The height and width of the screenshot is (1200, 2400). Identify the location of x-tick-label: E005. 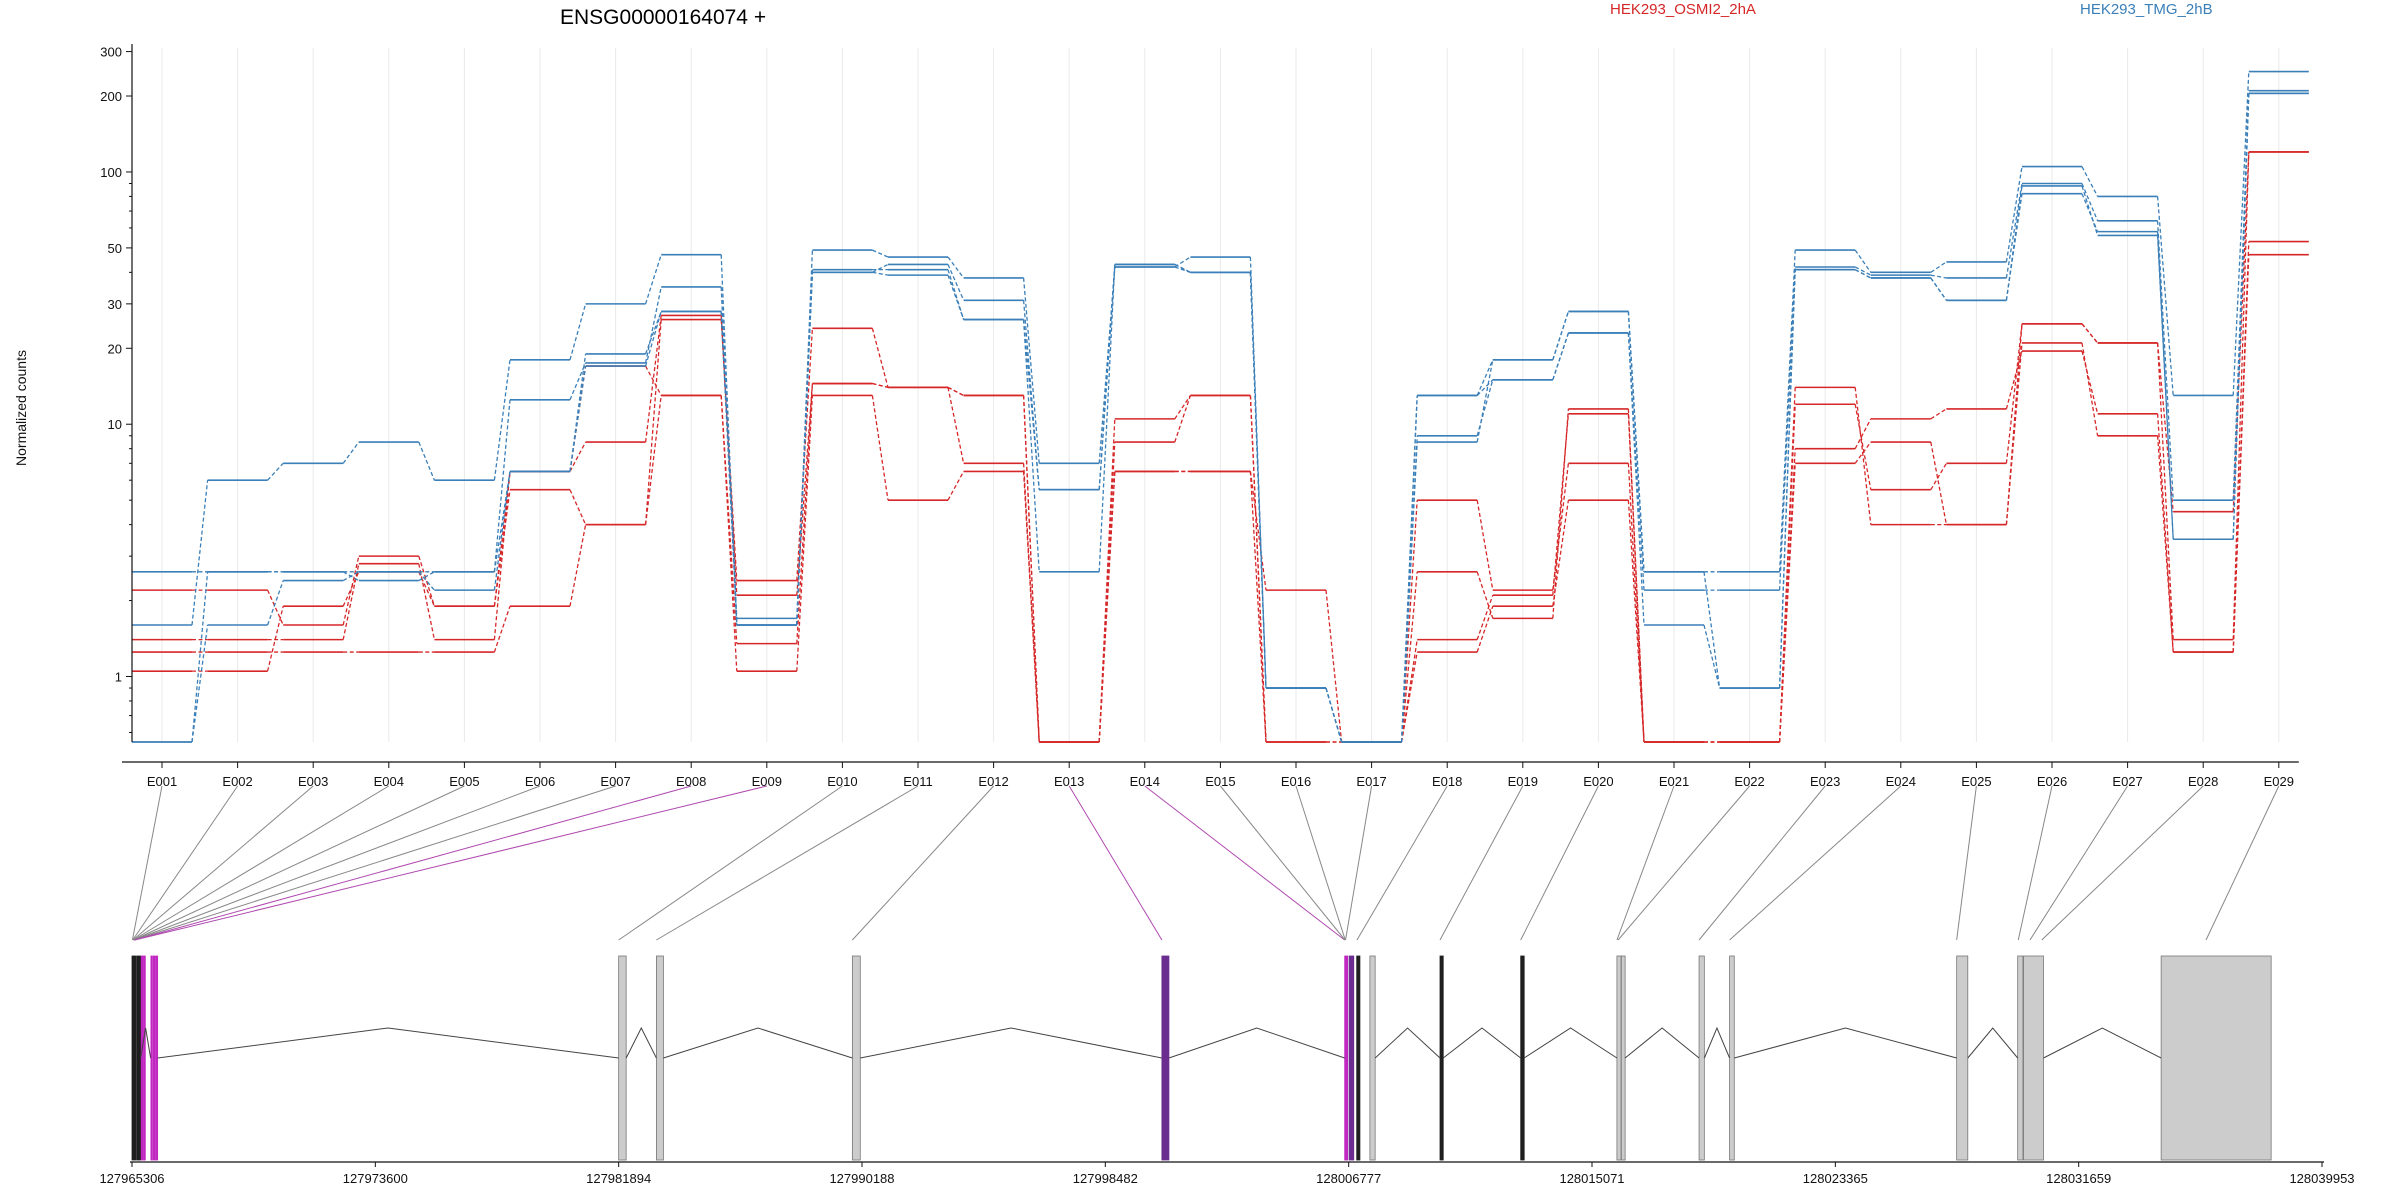
(464, 781).